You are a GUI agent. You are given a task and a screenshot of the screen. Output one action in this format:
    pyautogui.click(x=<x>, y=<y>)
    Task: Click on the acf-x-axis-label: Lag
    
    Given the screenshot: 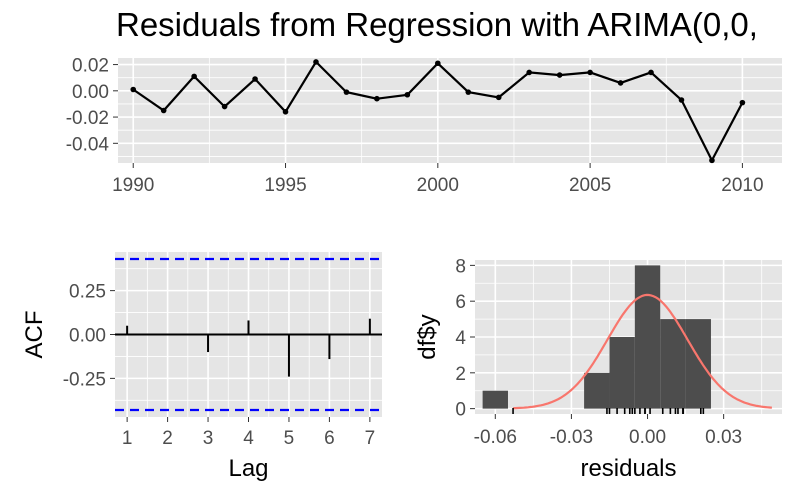 What is the action you would take?
    pyautogui.click(x=248, y=468)
    